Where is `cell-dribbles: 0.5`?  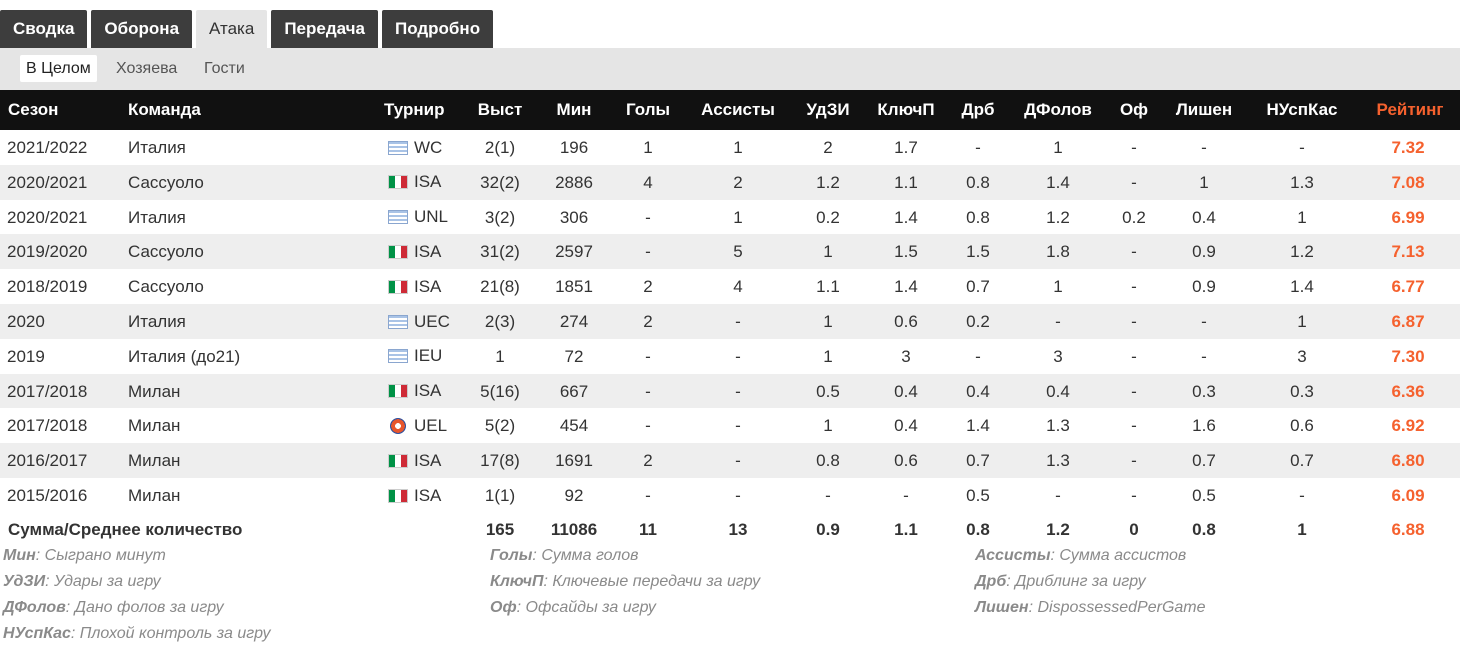 cell-dribbles: 0.5 is located at coordinates (978, 495).